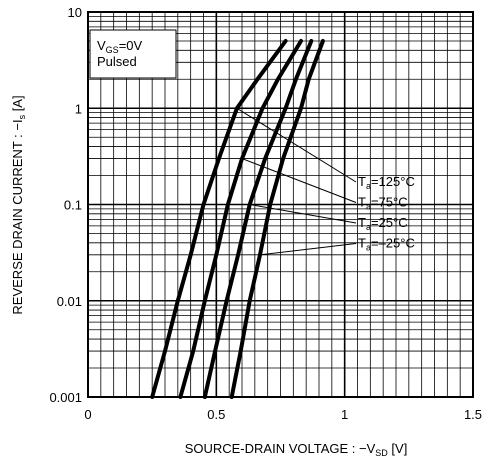 Image resolution: width=489 pixels, height=466 pixels. I want to click on x-label-sub: SD, so click(381, 453).